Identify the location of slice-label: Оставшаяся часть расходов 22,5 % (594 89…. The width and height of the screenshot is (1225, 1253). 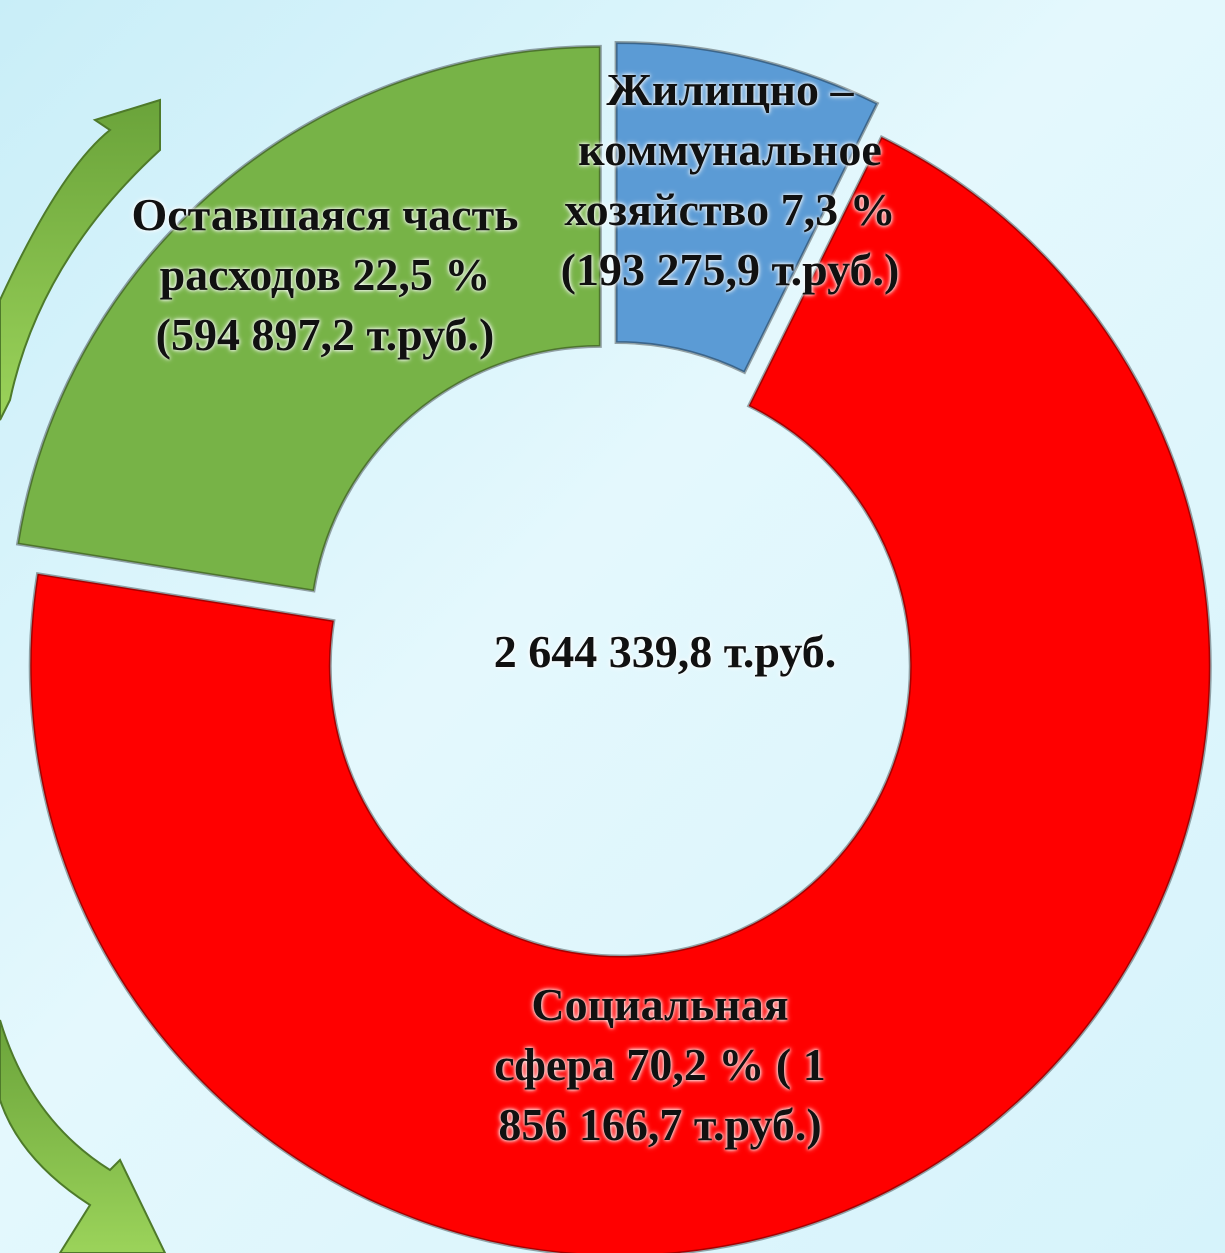
(325, 275).